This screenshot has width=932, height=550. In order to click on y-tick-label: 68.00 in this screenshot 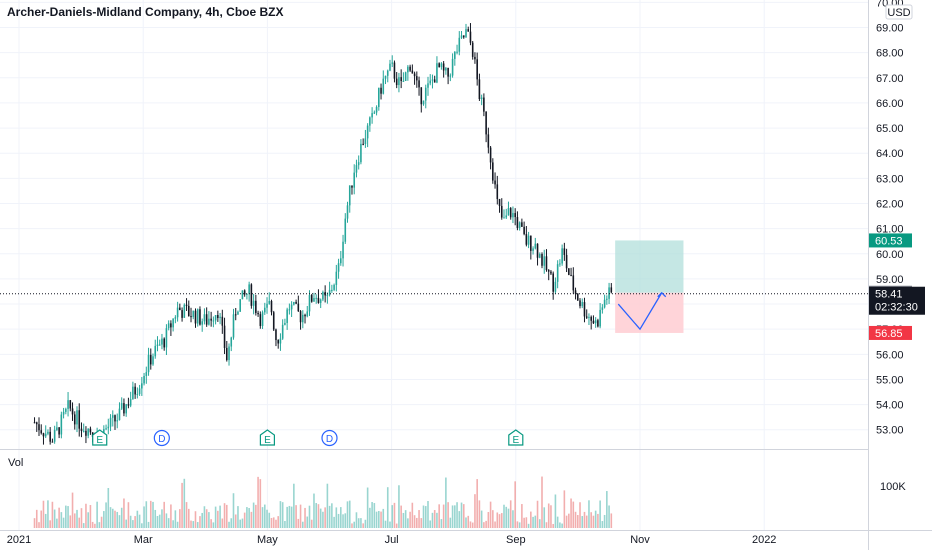, I will do `click(890, 54)`.